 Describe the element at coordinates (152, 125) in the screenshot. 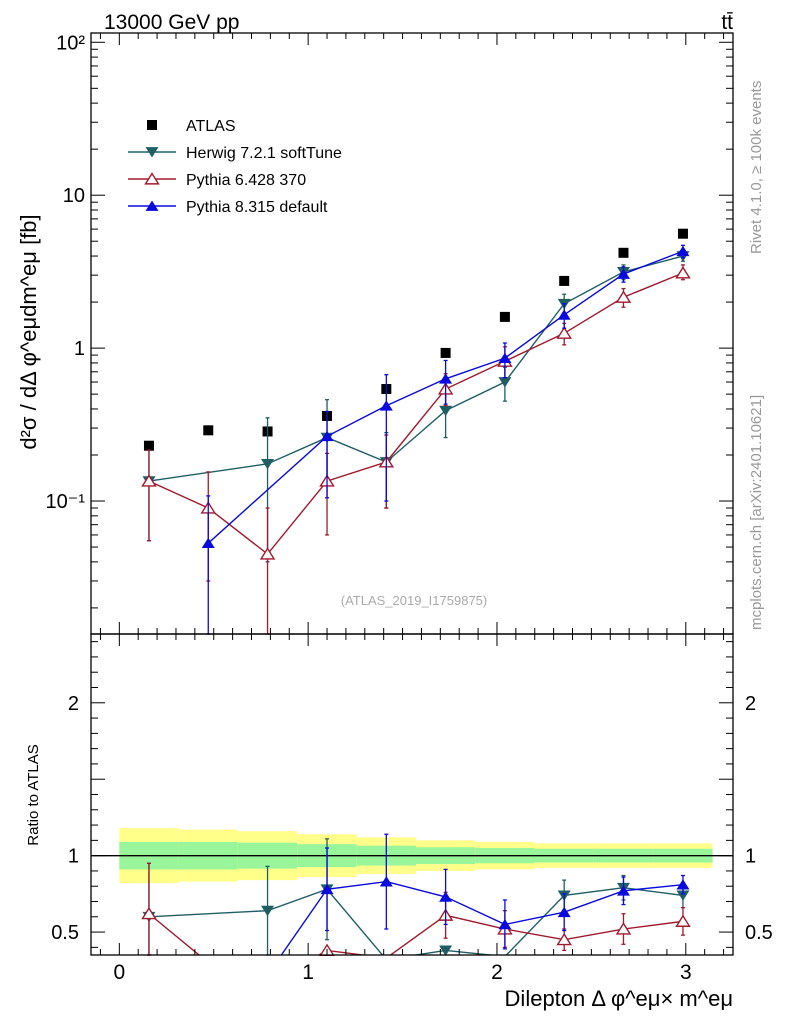

I see `legend-marker-atlas` at that location.